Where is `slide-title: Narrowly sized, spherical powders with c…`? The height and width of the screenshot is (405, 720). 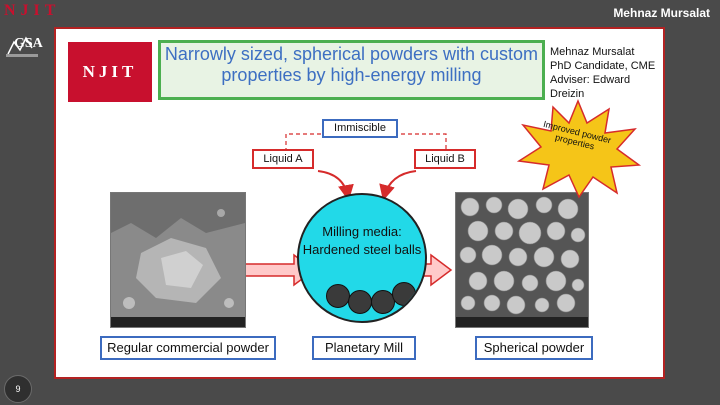
slide-title: Narrowly sized, spherical powders with c… is located at coordinates (351, 70).